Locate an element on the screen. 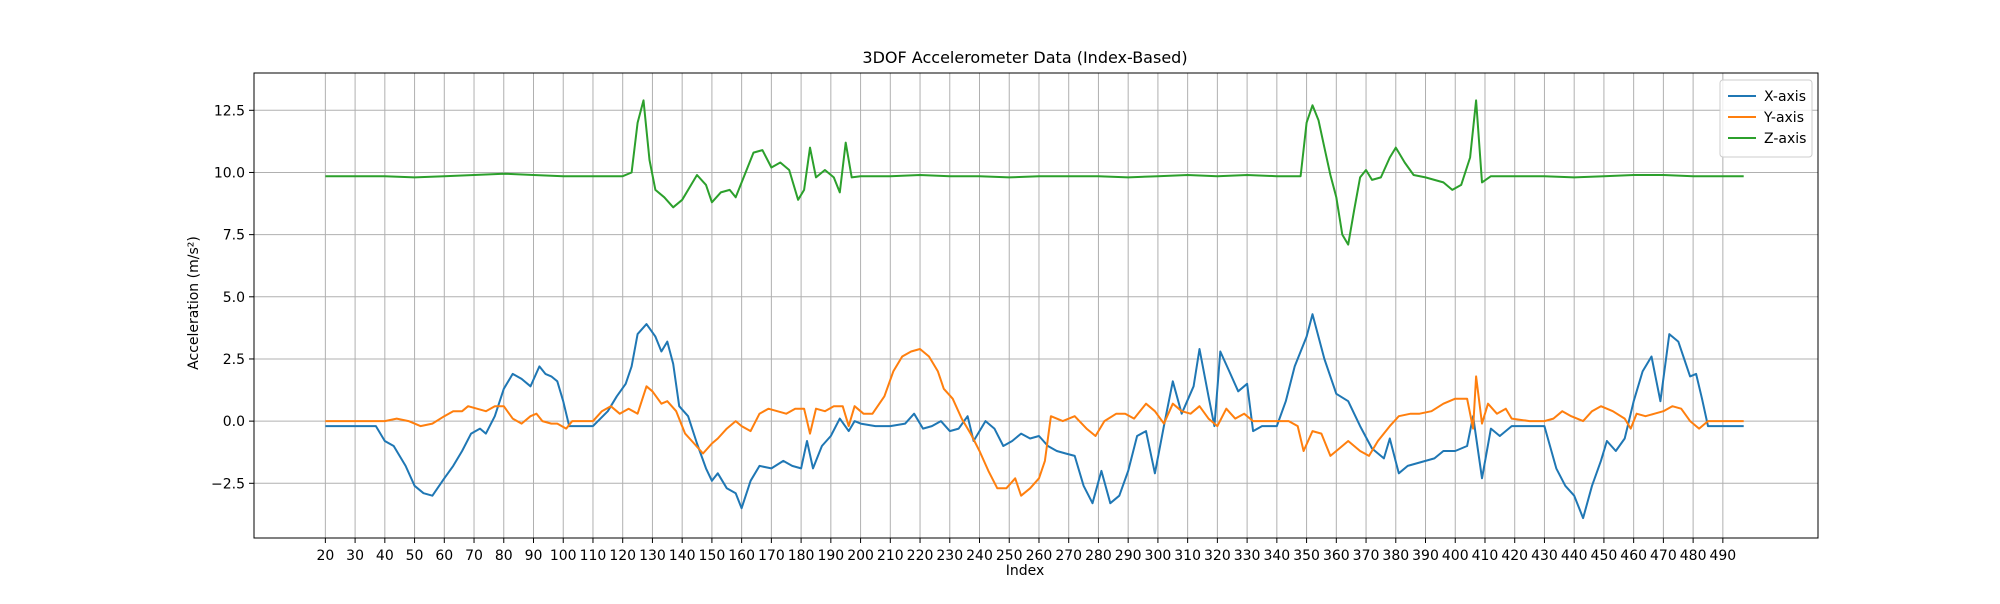 The width and height of the screenshot is (2000, 604). y-tick-label: 5.0 is located at coordinates (234, 298).